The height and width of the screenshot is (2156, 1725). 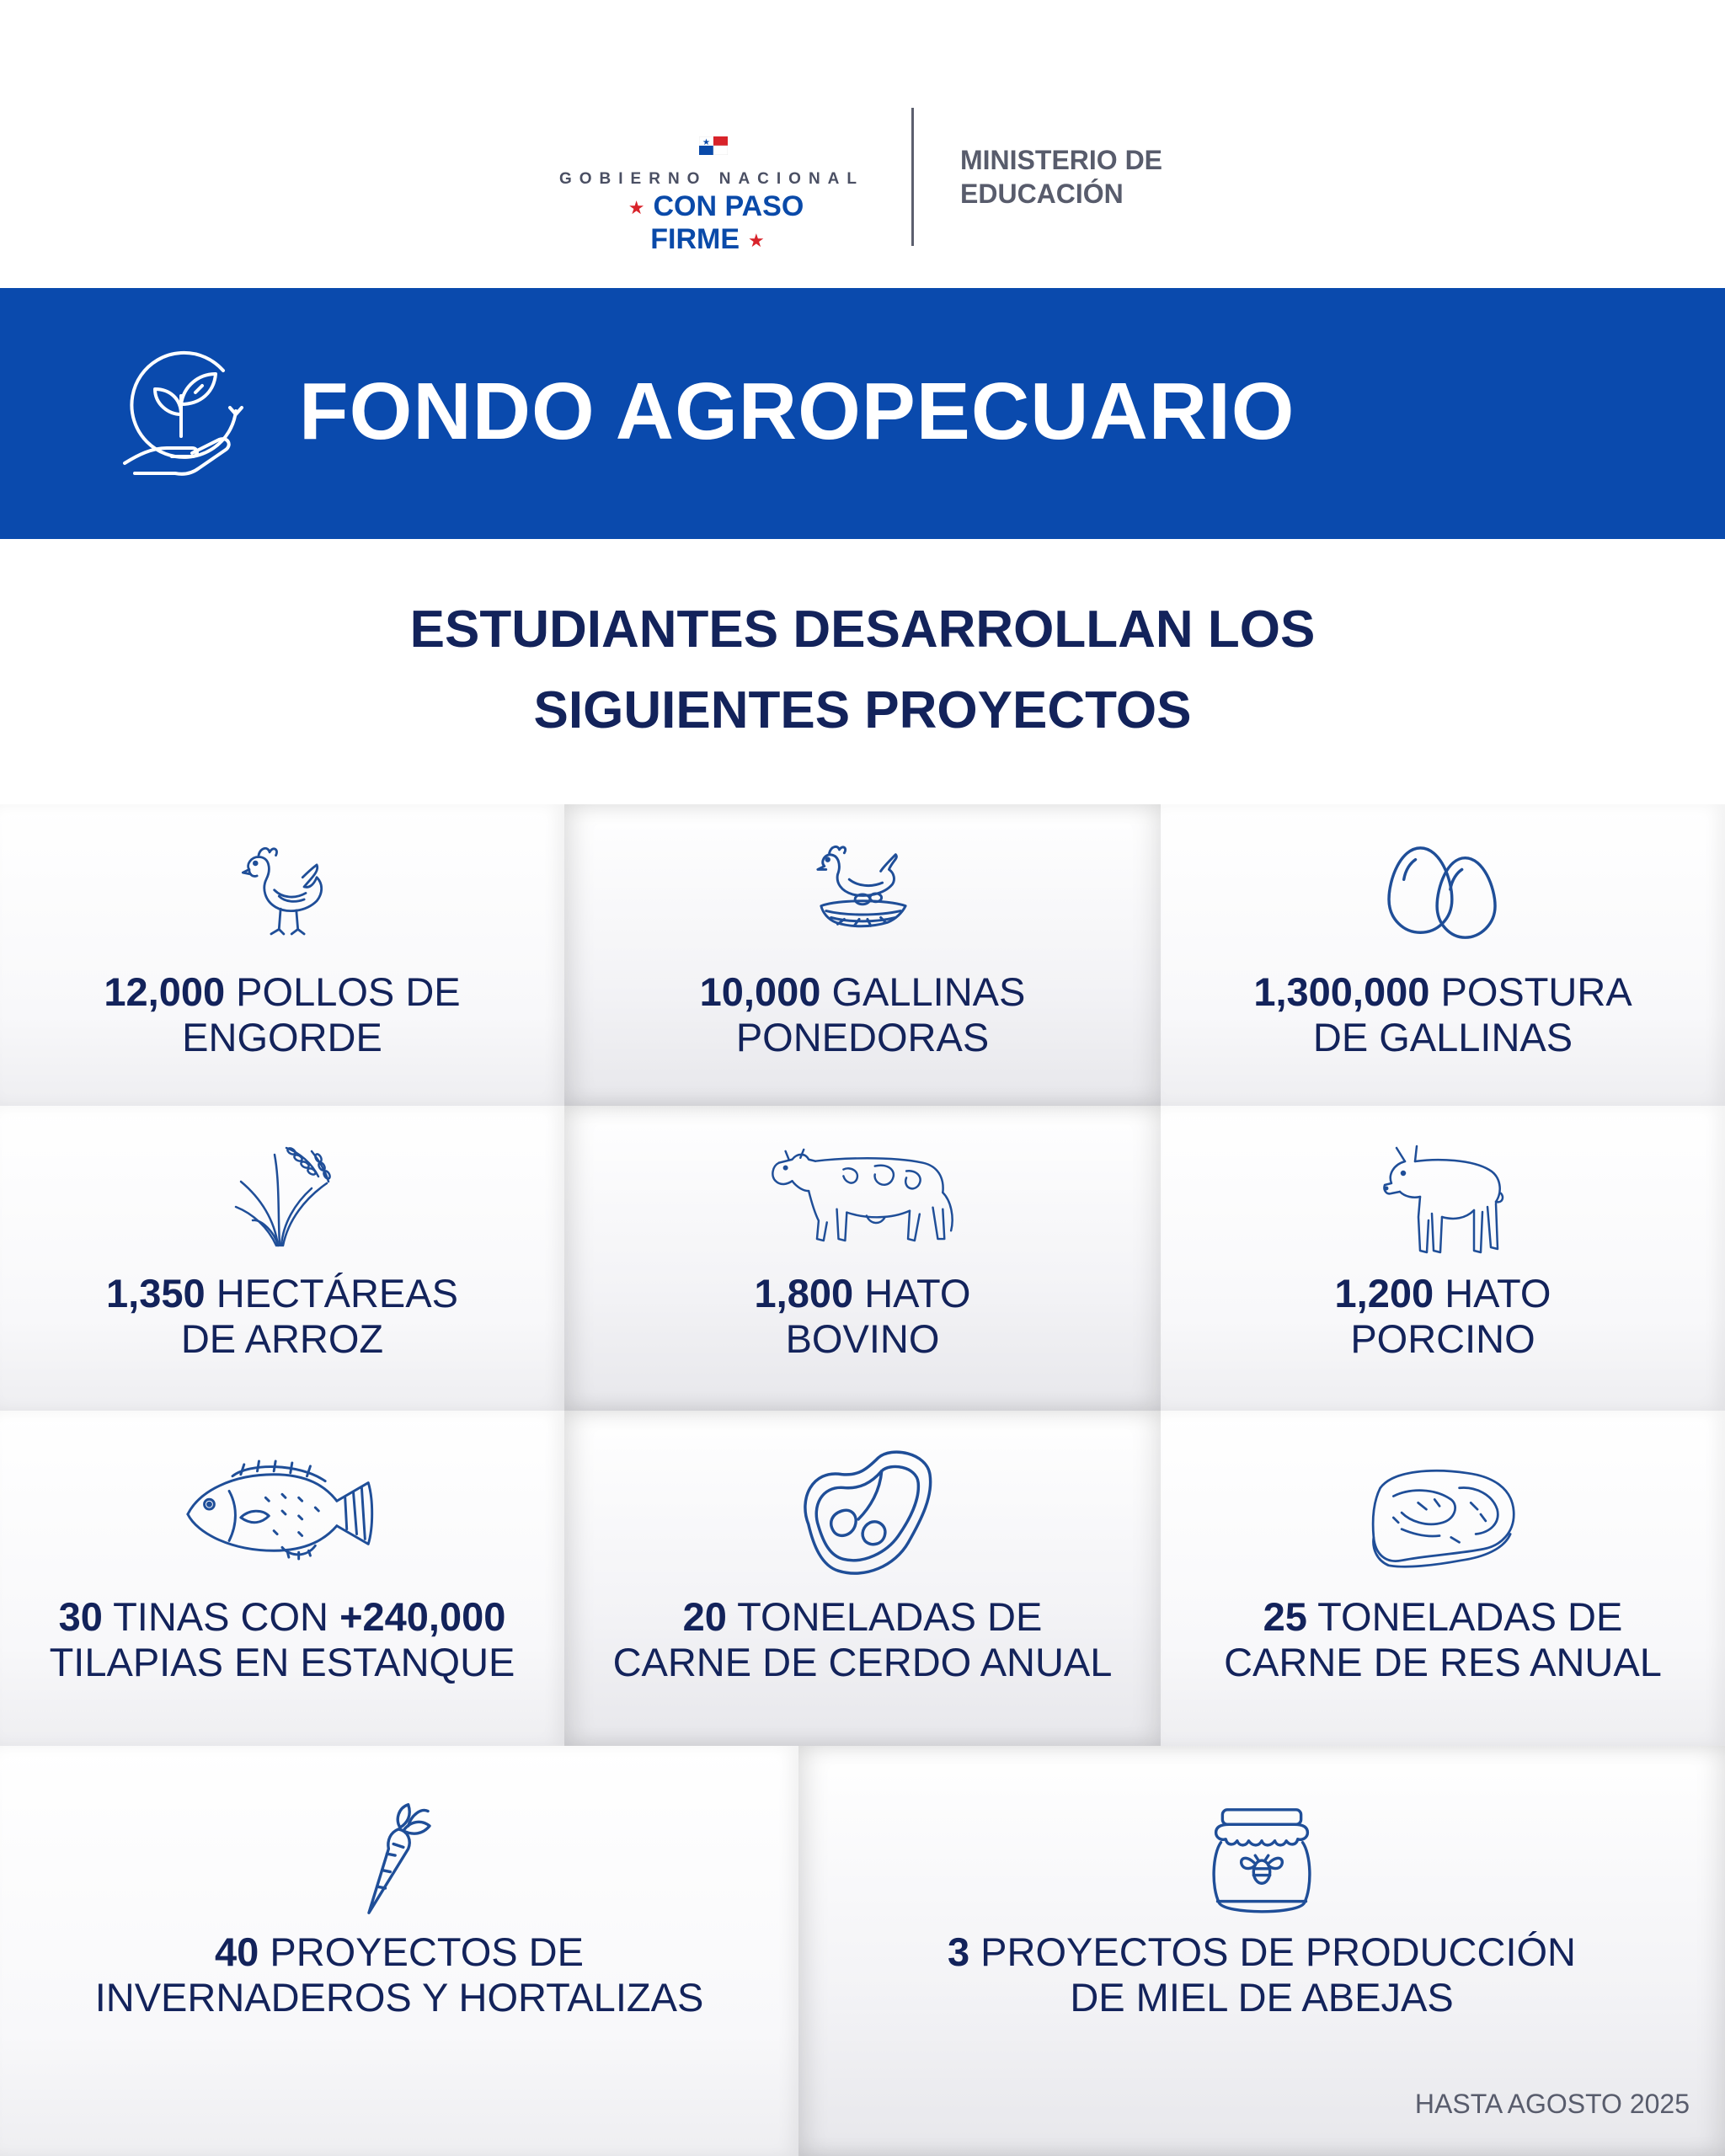 I want to click on project-number: 25, so click(x=1285, y=1616).